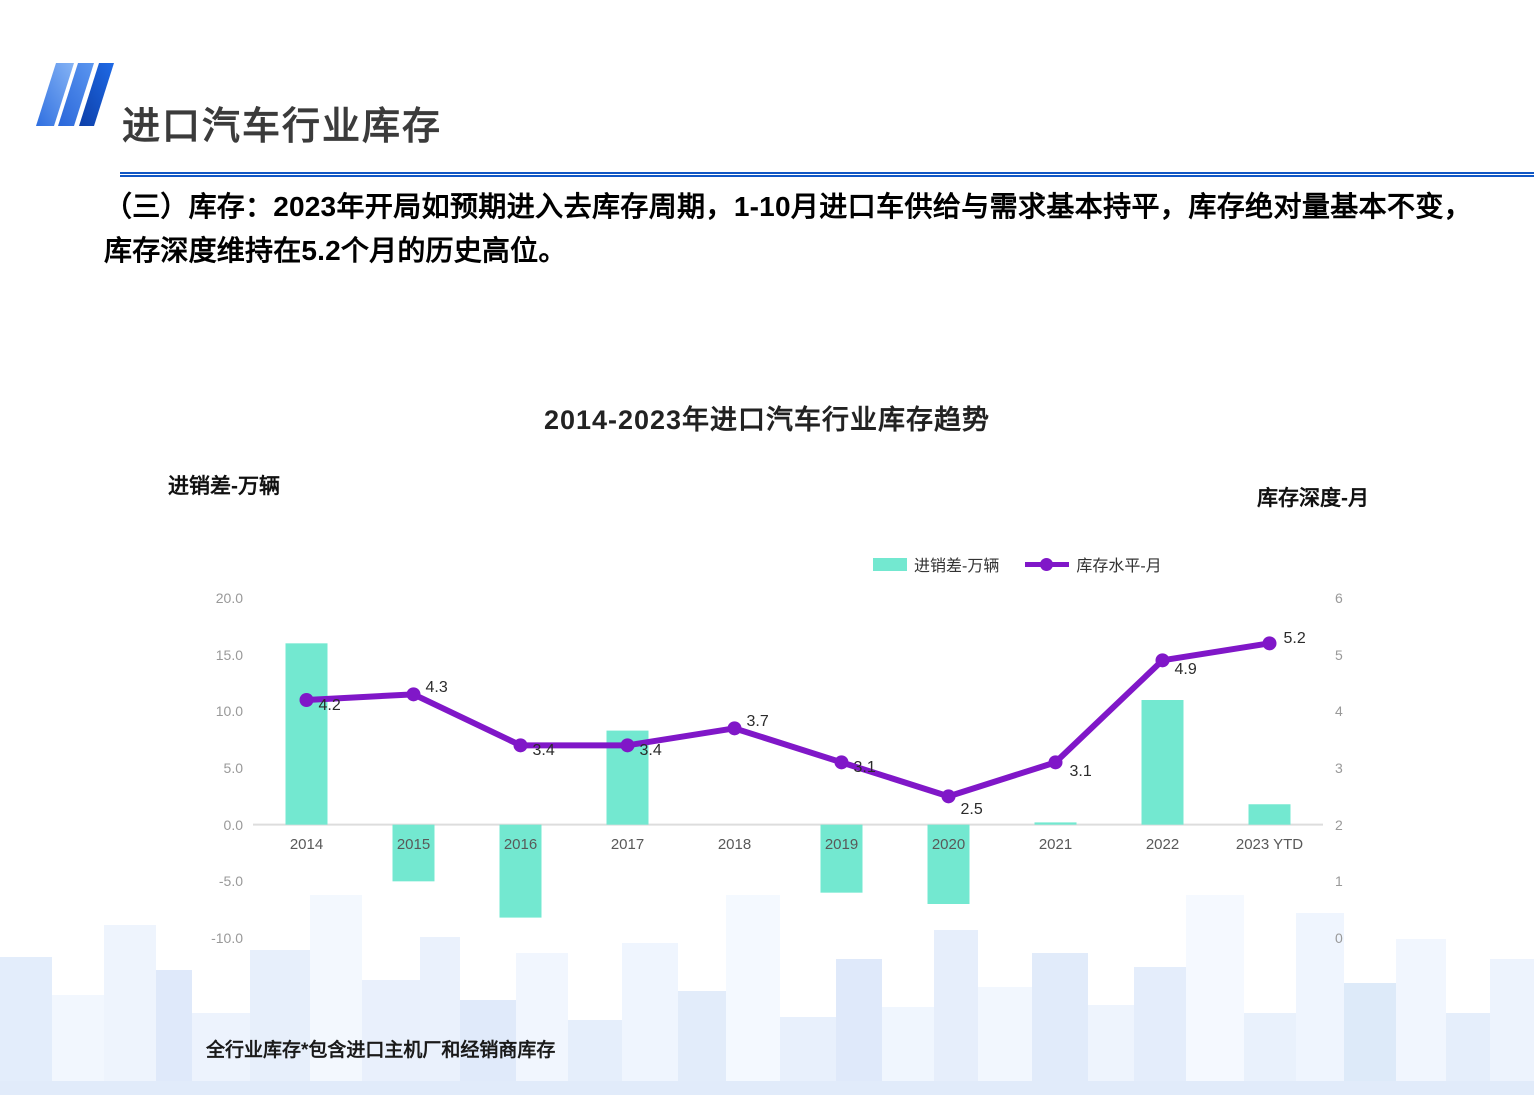 The height and width of the screenshot is (1095, 1534). I want to click on right-axis-title: 库存深度-月, so click(1313, 498).